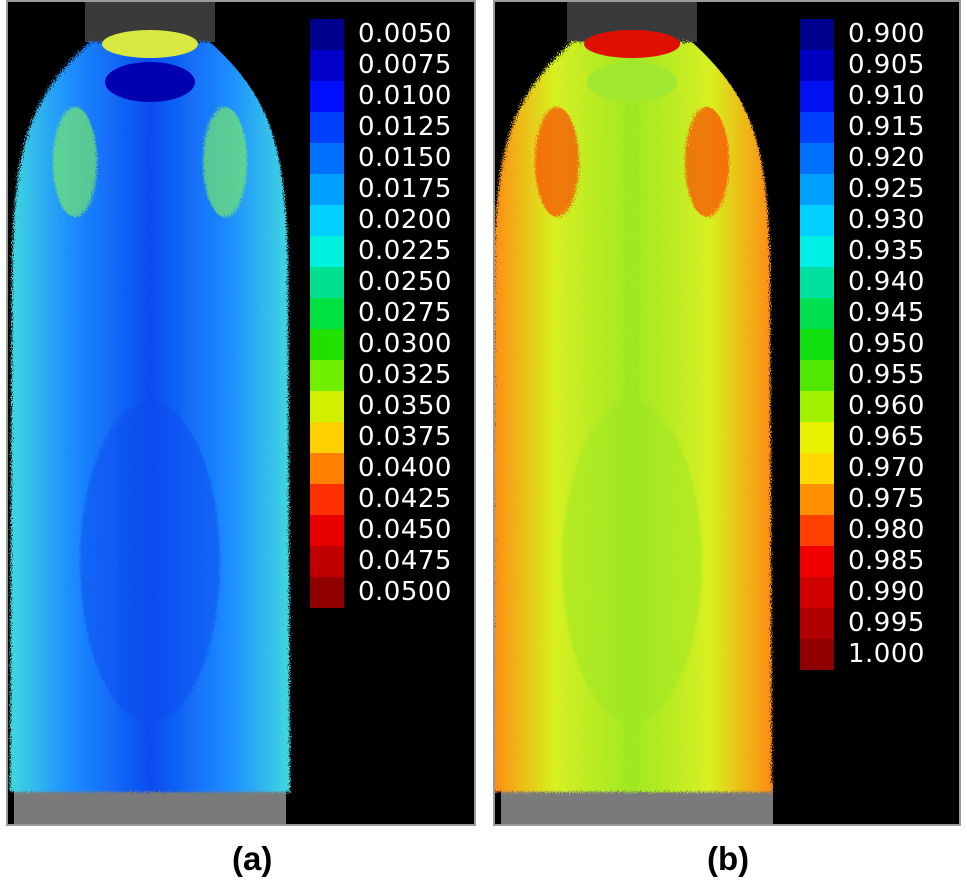 The height and width of the screenshot is (886, 967). What do you see at coordinates (886, 220) in the screenshot?
I see `colorbar-tick-label: 0.930` at bounding box center [886, 220].